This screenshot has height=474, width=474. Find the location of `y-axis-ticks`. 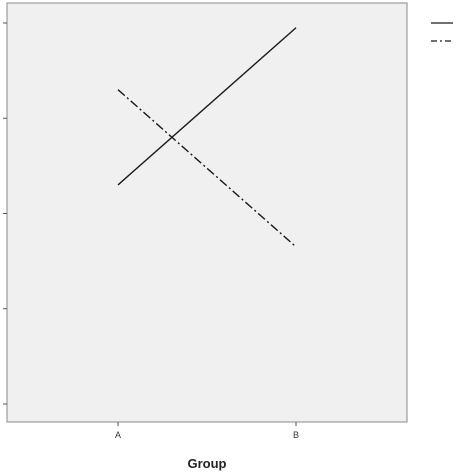

y-axis-ticks is located at coordinates (5, 213).